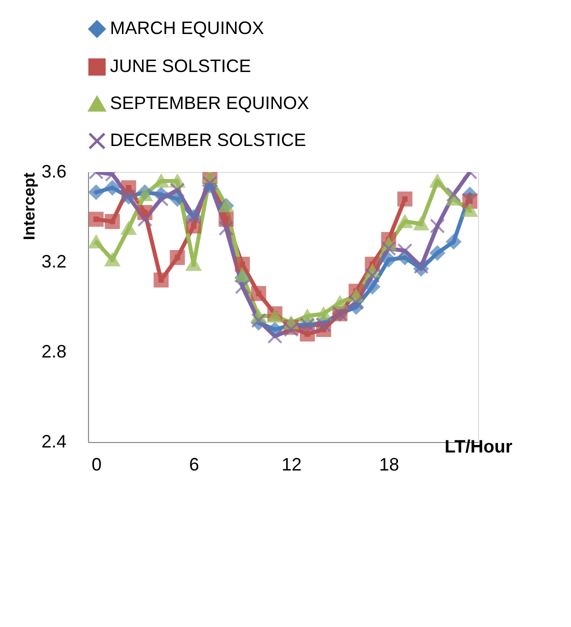 This screenshot has height=627, width=571. Describe the element at coordinates (187, 28) in the screenshot. I see `legend-label: MARCH EQUINOX` at that location.